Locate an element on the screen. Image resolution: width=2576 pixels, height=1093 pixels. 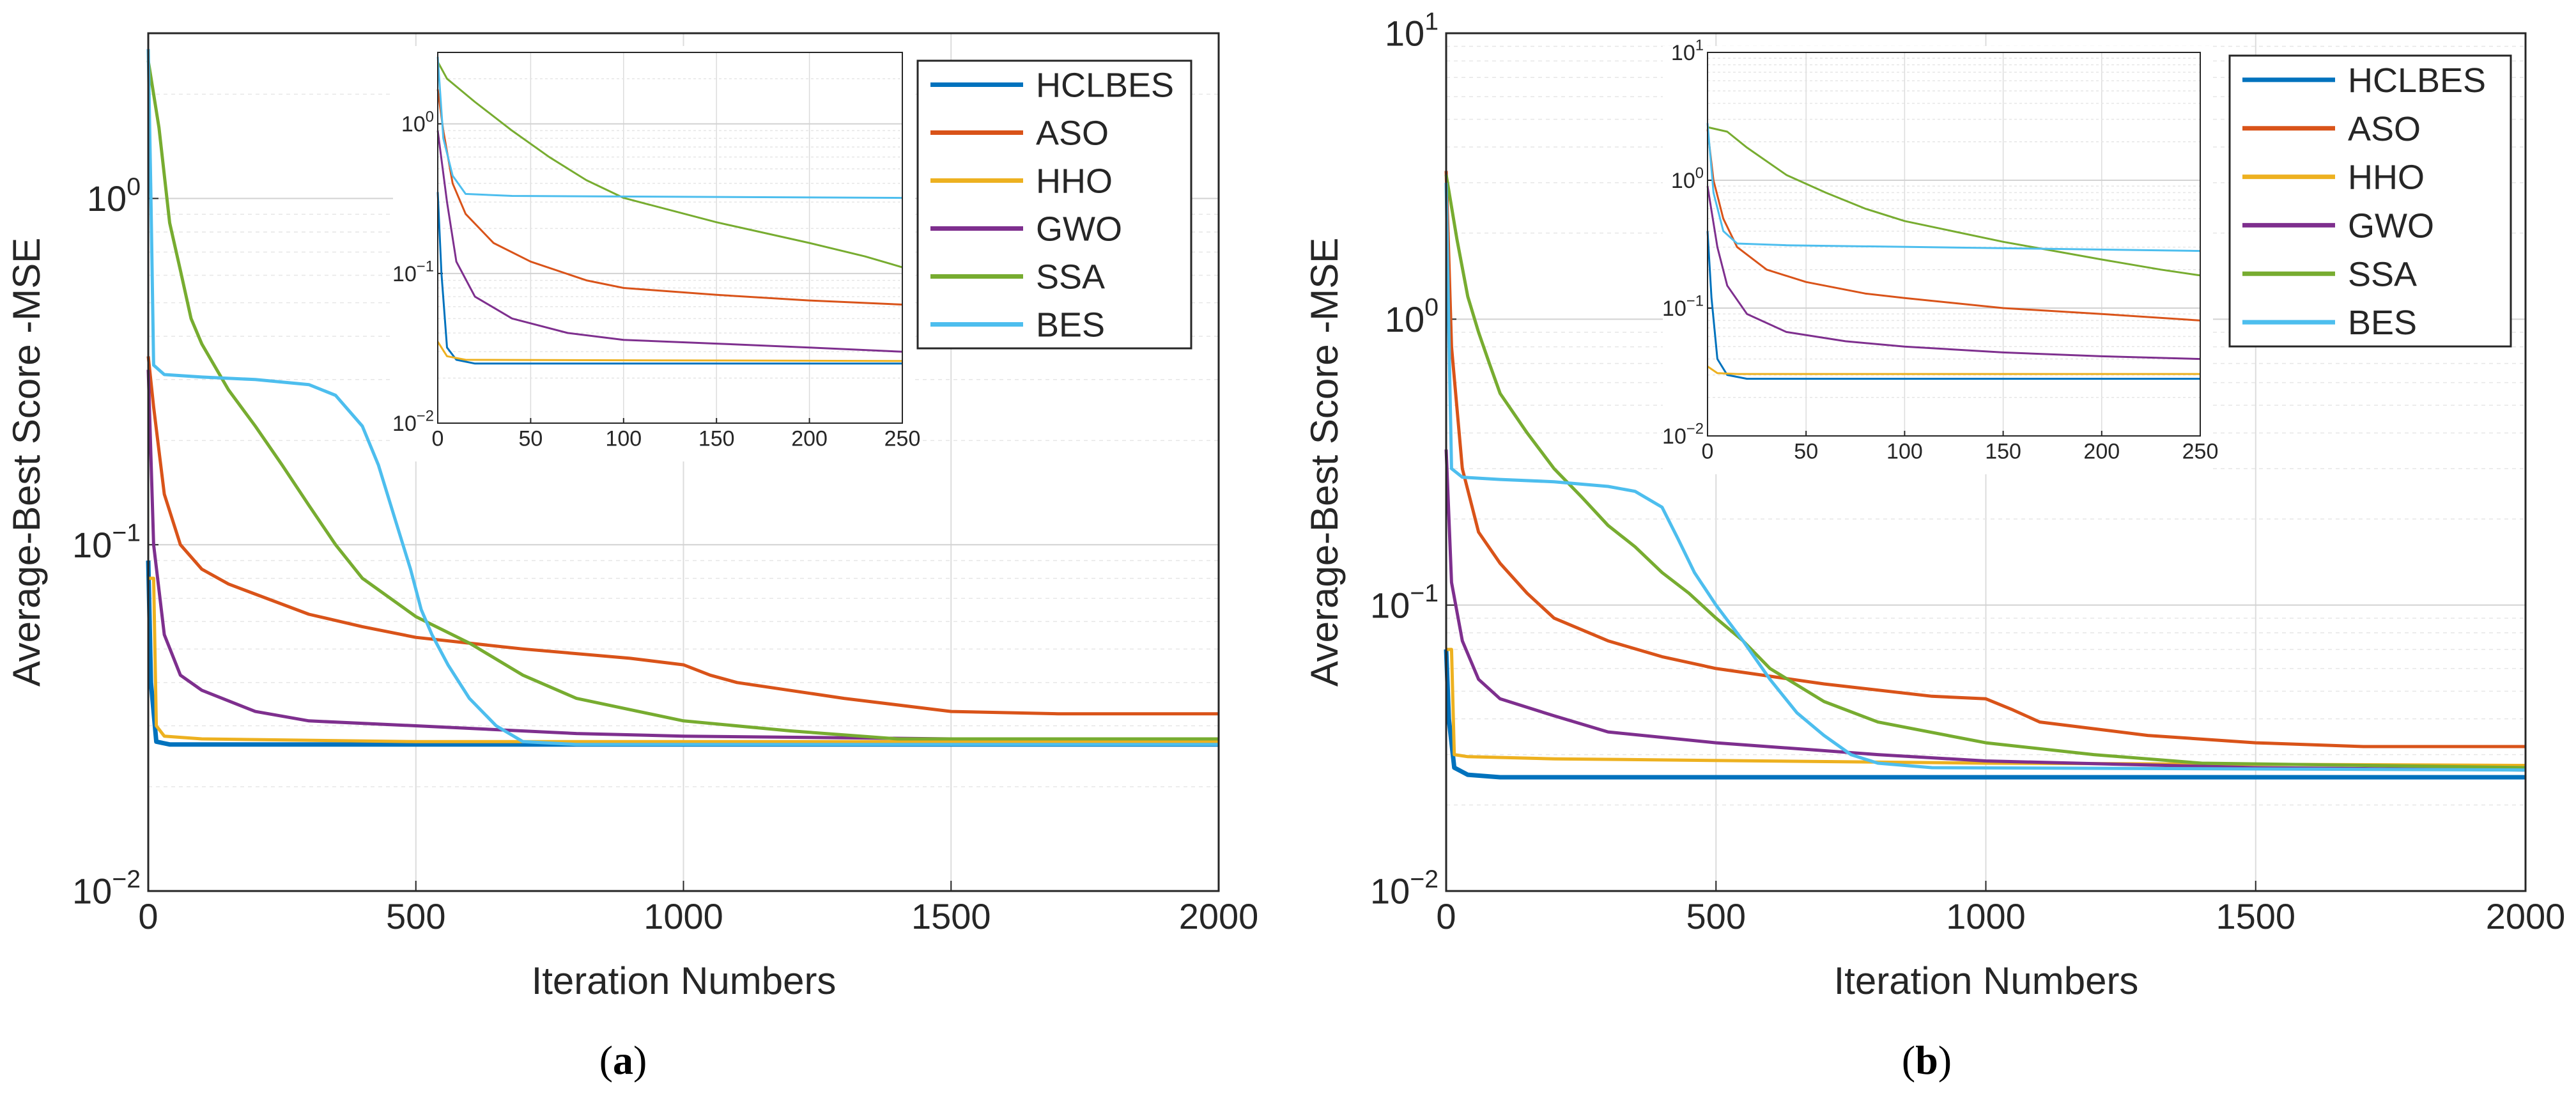
inset-series-line-aso is located at coordinates (1953, 225).